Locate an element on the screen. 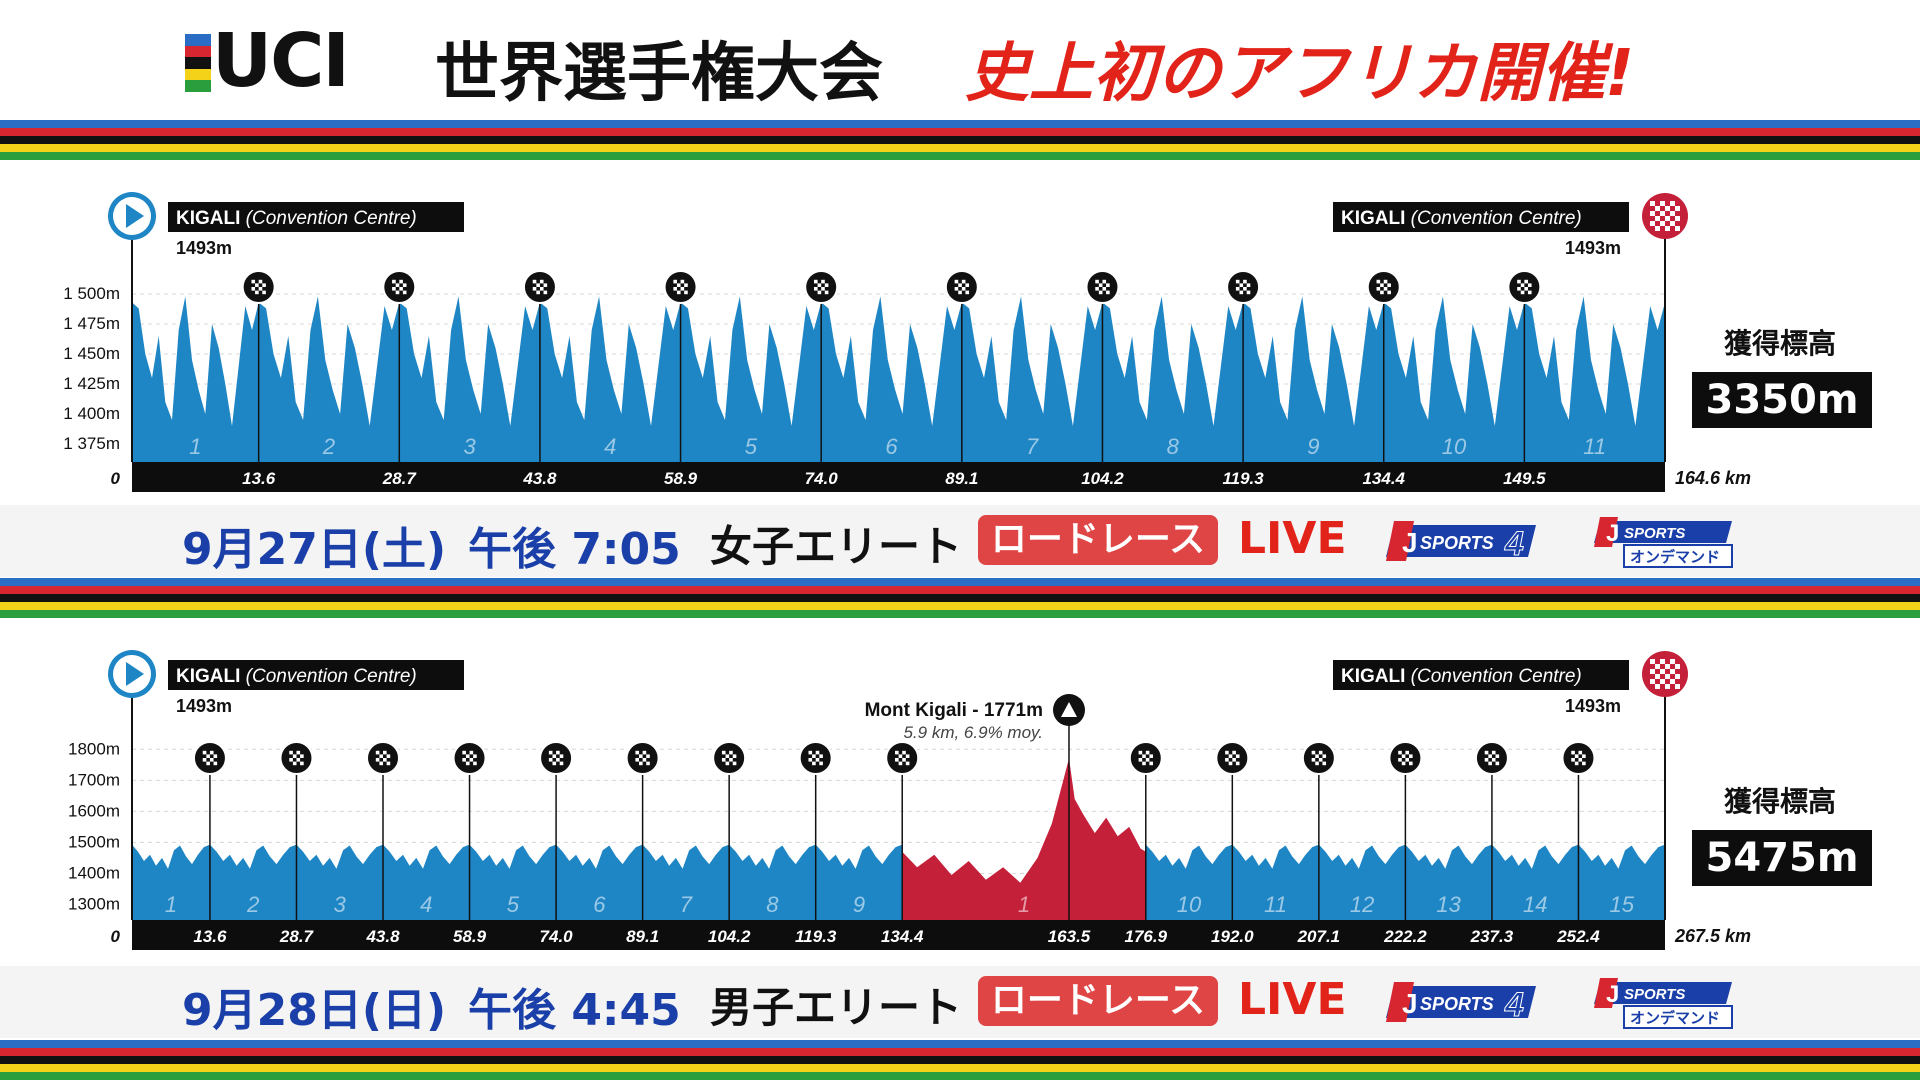 The height and width of the screenshot is (1080, 1920). y-tick-label: 1 375m is located at coordinates (91, 443).